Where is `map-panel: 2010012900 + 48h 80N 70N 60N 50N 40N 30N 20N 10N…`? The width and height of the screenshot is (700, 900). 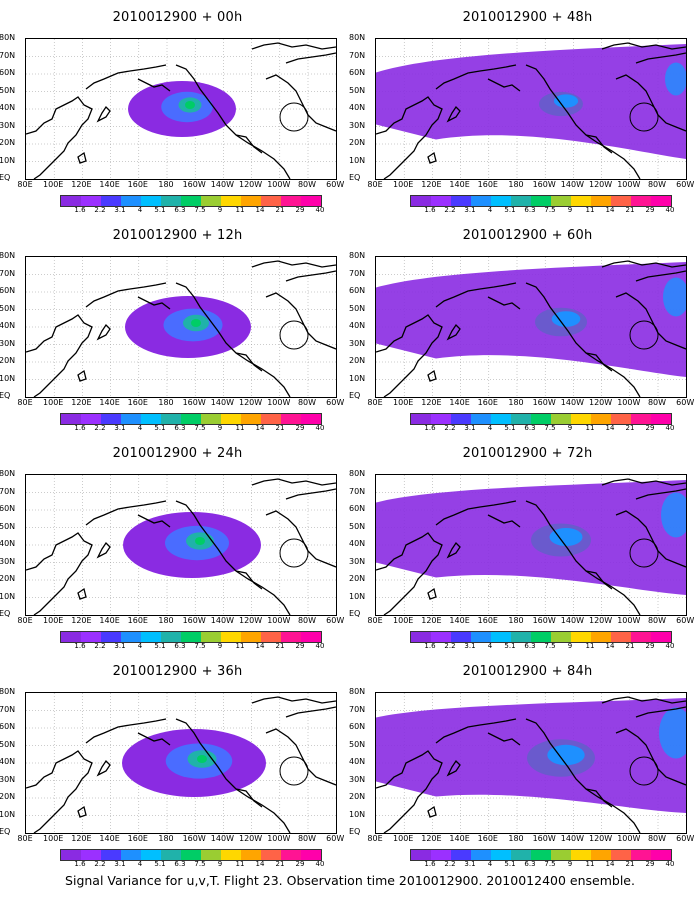 map-panel: 2010012900 + 48h 80N 70N 60N 50N 40N 30N 20N 10N… is located at coordinates (524, 107).